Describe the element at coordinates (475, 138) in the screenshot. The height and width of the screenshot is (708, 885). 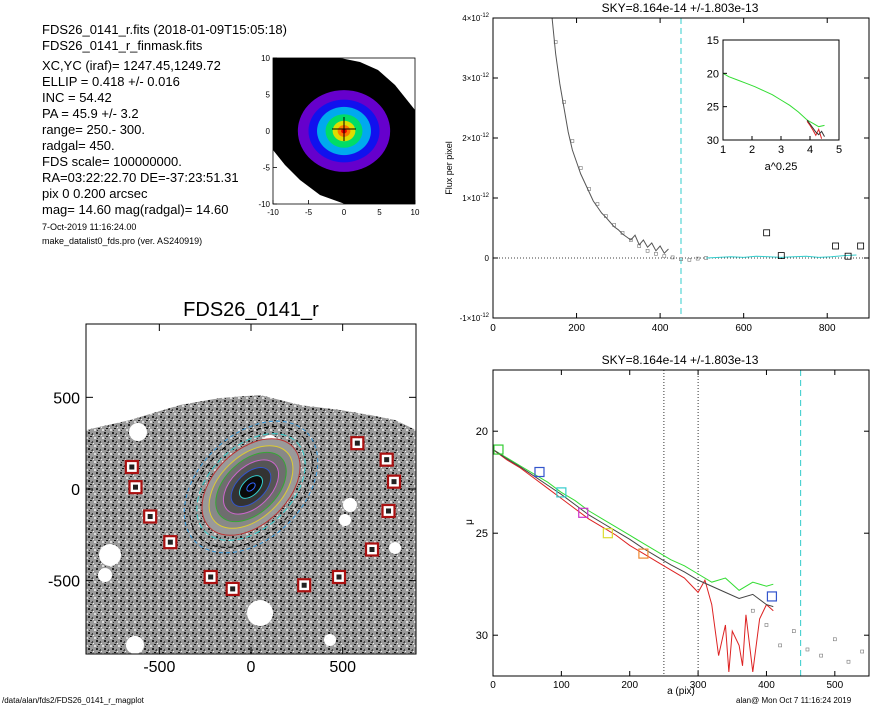
I see `flux-ytick-label: 2×10⁻¹²` at that location.